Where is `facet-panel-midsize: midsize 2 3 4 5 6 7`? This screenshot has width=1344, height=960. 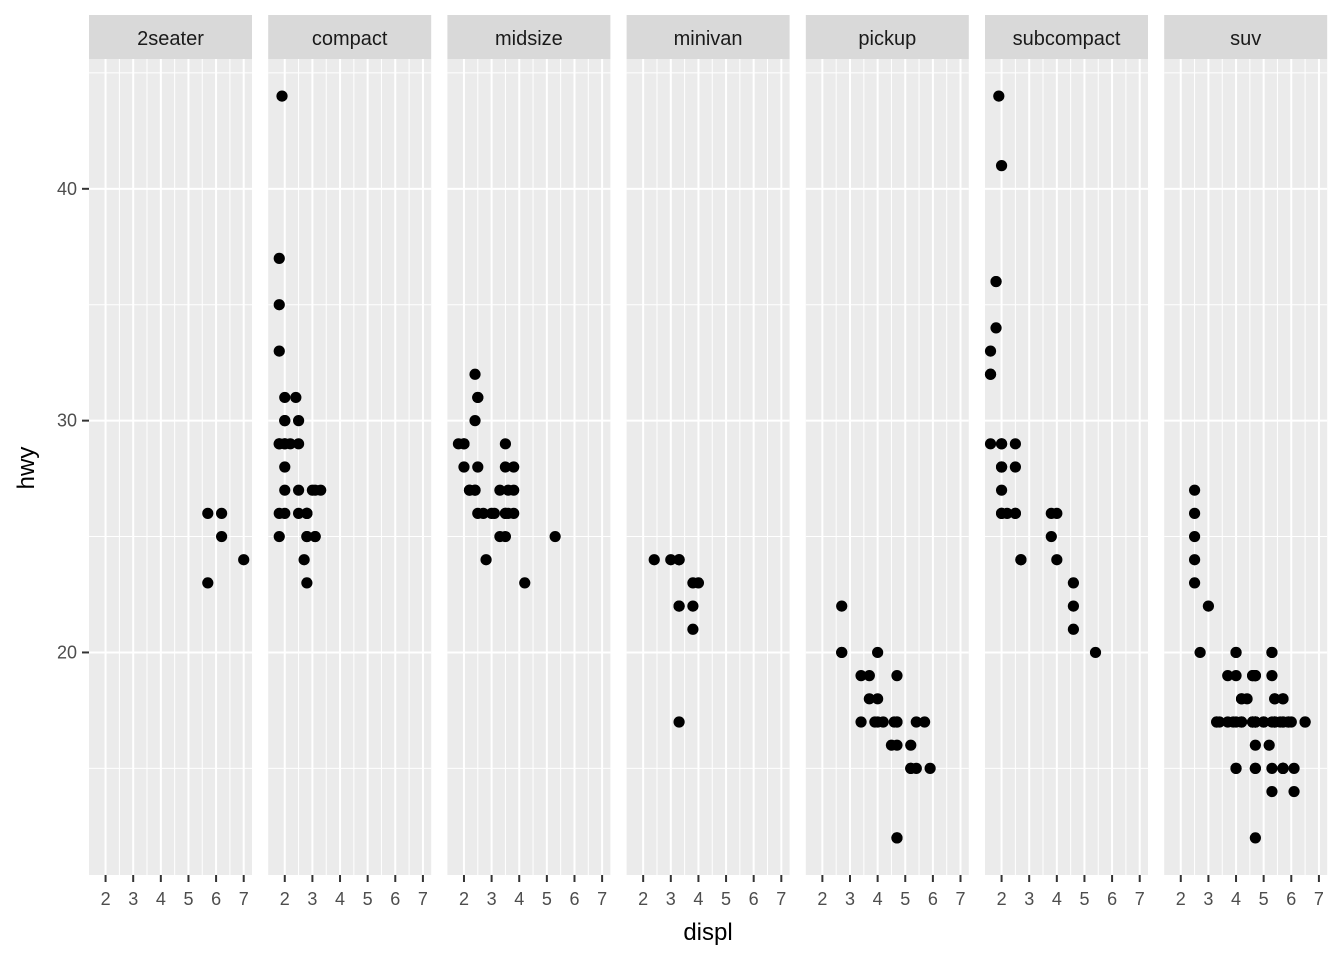 facet-panel-midsize: midsize 2 3 4 5 6 7 is located at coordinates (529, 462).